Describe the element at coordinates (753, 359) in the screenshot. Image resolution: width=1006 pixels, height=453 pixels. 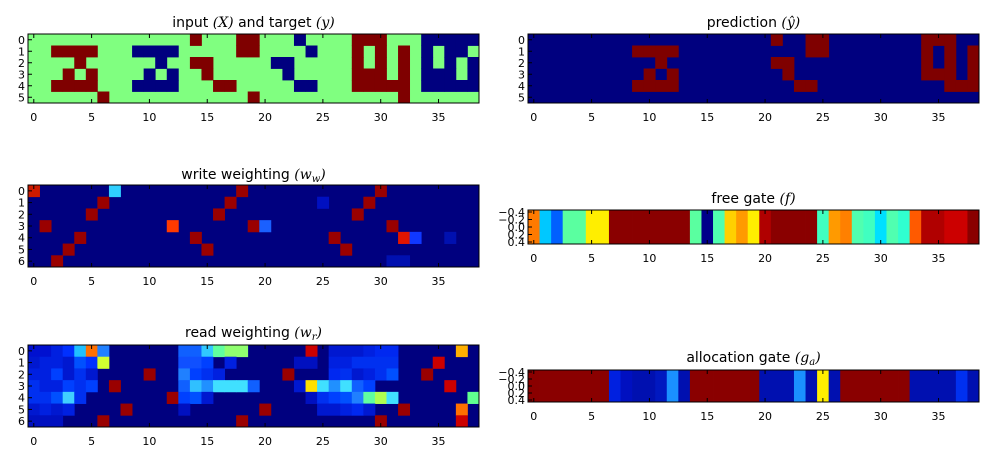
I see `chart-title: allocation gate (ga)` at that location.